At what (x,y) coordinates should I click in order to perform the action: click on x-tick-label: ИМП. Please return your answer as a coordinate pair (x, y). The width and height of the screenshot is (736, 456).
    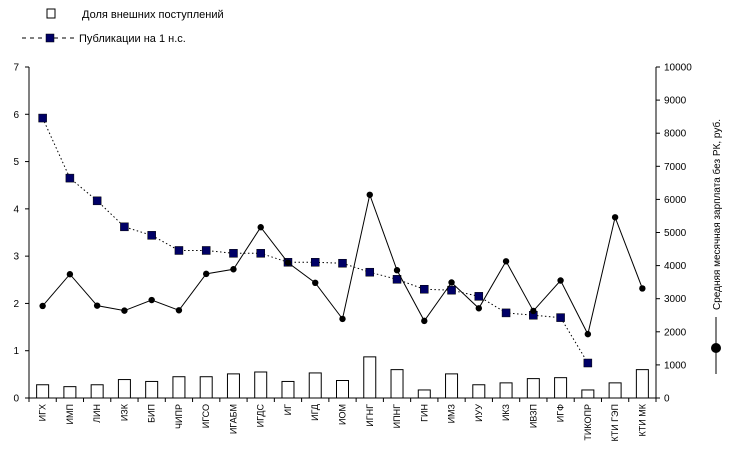
    Looking at the image, I should click on (70, 414).